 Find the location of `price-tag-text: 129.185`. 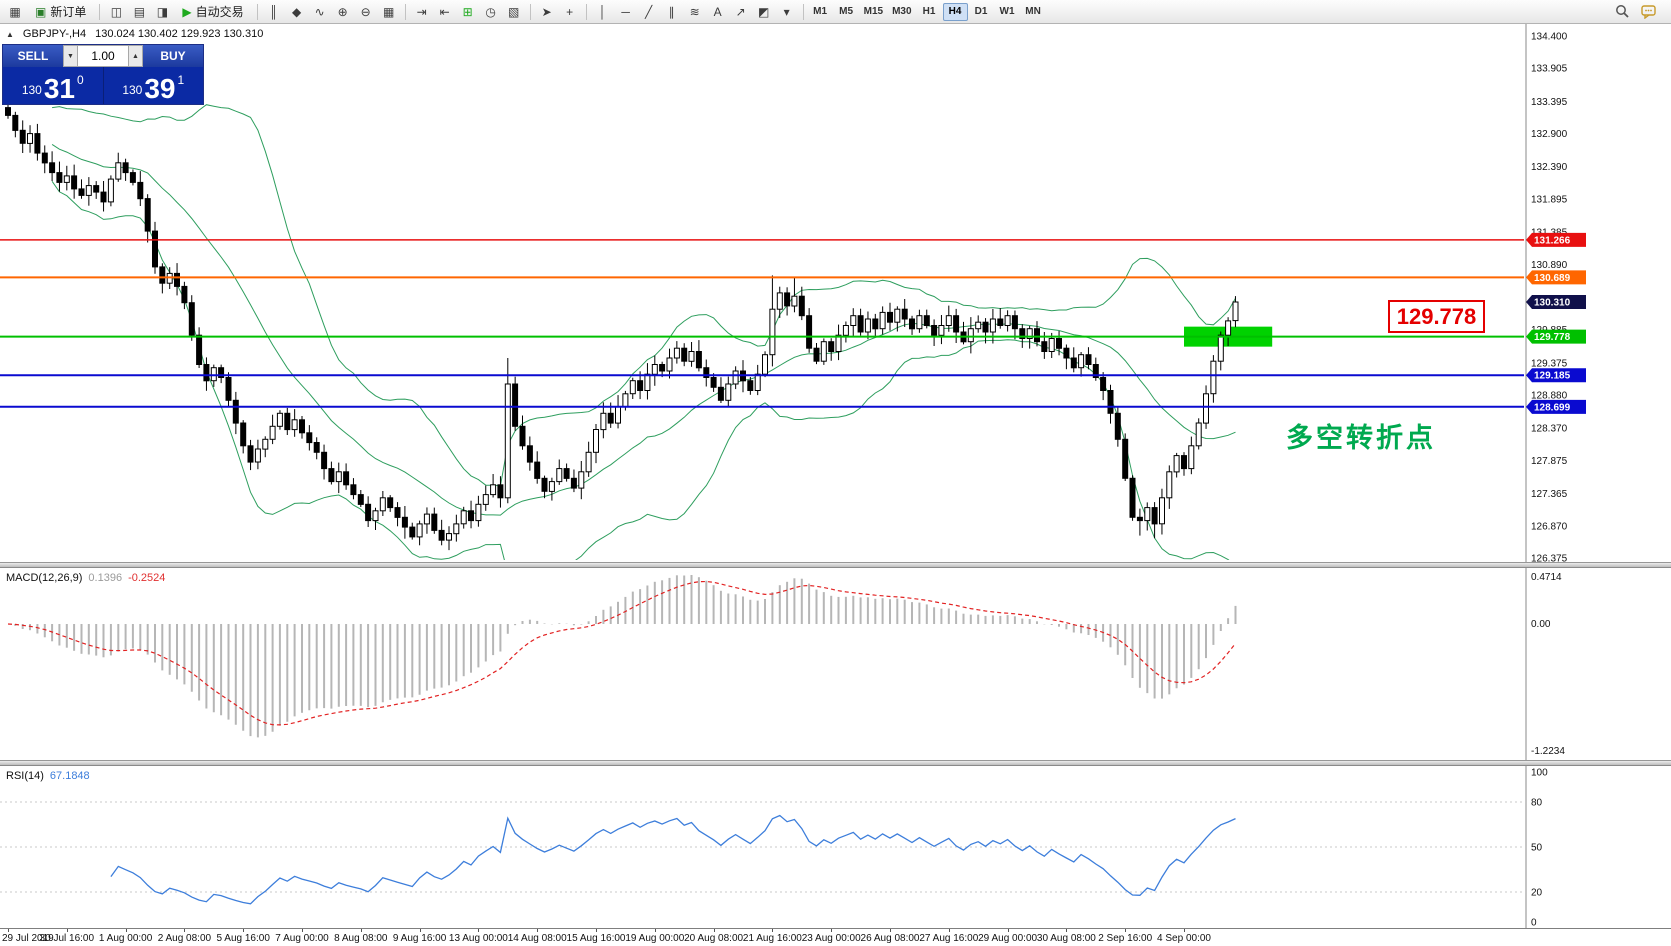

price-tag-text: 129.185 is located at coordinates (1552, 376).